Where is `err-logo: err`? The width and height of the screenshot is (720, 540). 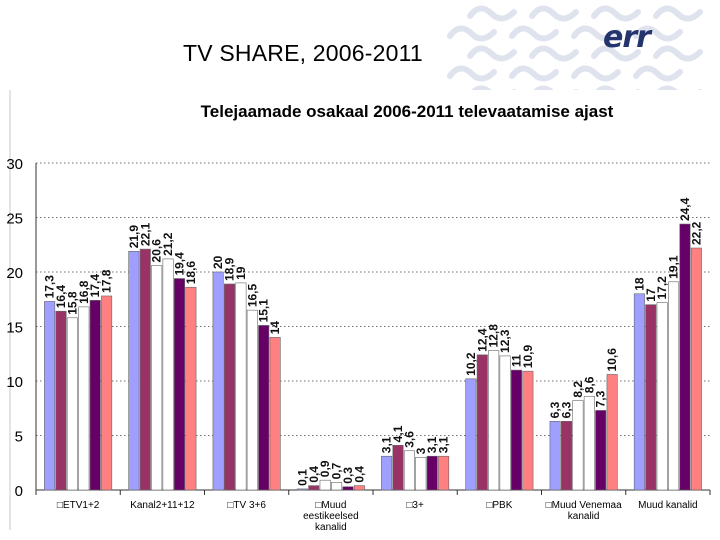
err-logo: err is located at coordinates (627, 37).